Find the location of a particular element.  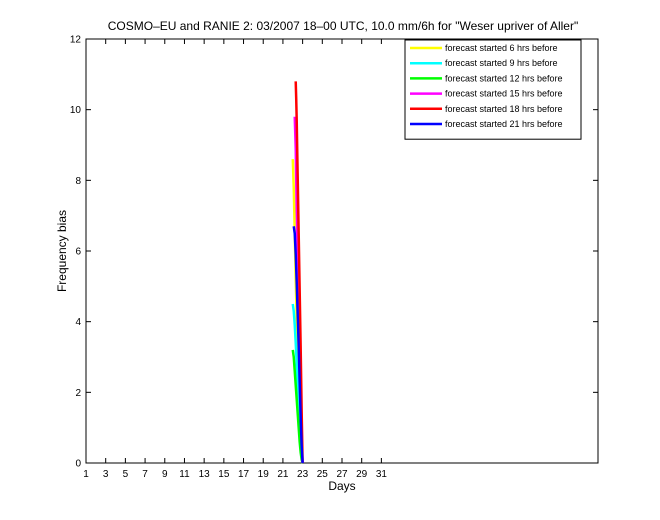

x-tick-label: 23 is located at coordinates (303, 474).